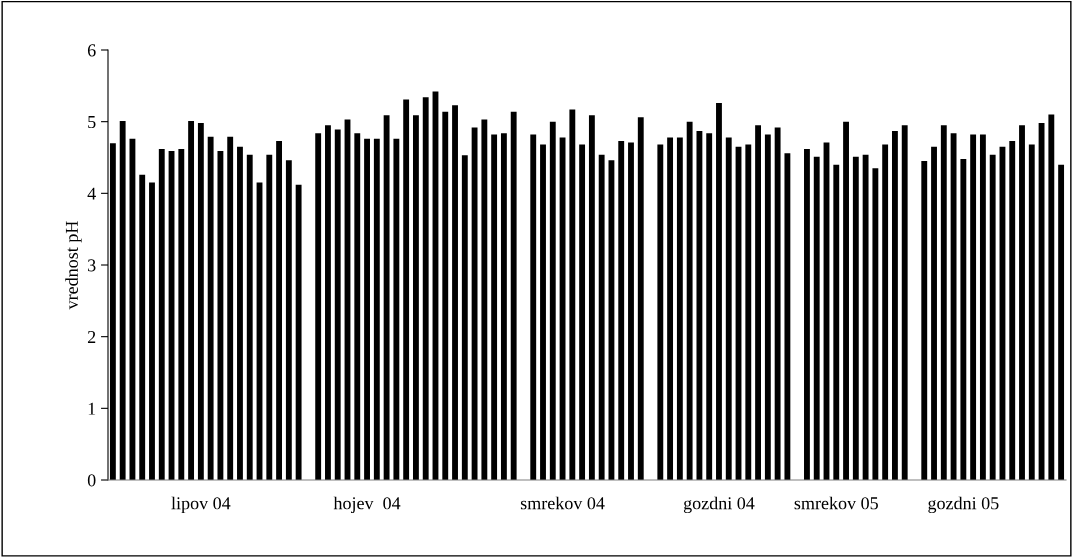  What do you see at coordinates (836, 503) in the screenshot?
I see `x-tick-label: smrekov 05` at bounding box center [836, 503].